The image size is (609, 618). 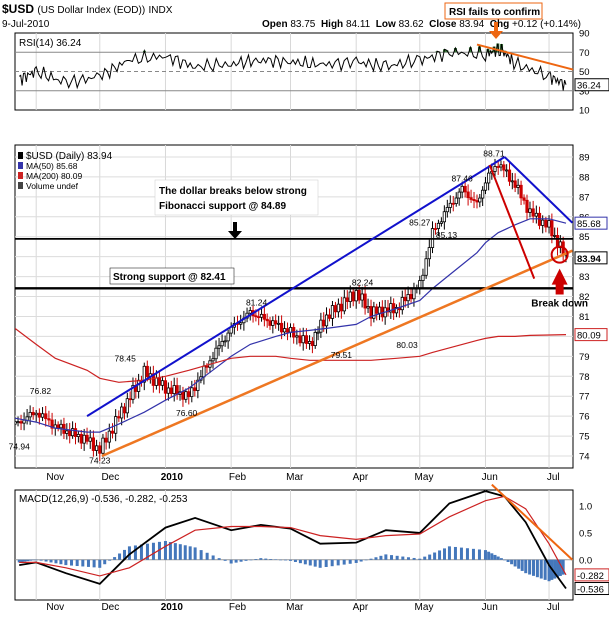 What do you see at coordinates (187, 413) in the screenshot?
I see `price-point-label: 76.60` at bounding box center [187, 413].